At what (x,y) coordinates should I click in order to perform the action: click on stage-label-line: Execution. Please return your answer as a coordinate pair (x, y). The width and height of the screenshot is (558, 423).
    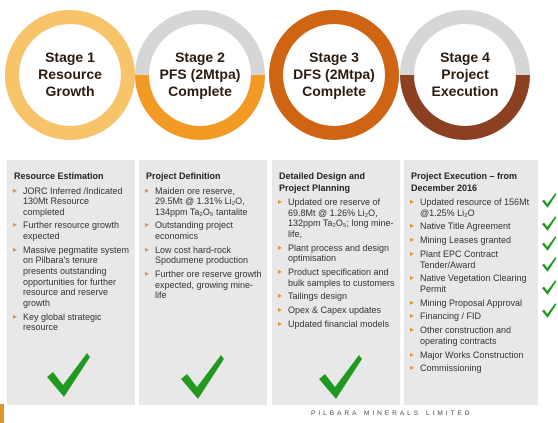
    Looking at the image, I should click on (465, 91).